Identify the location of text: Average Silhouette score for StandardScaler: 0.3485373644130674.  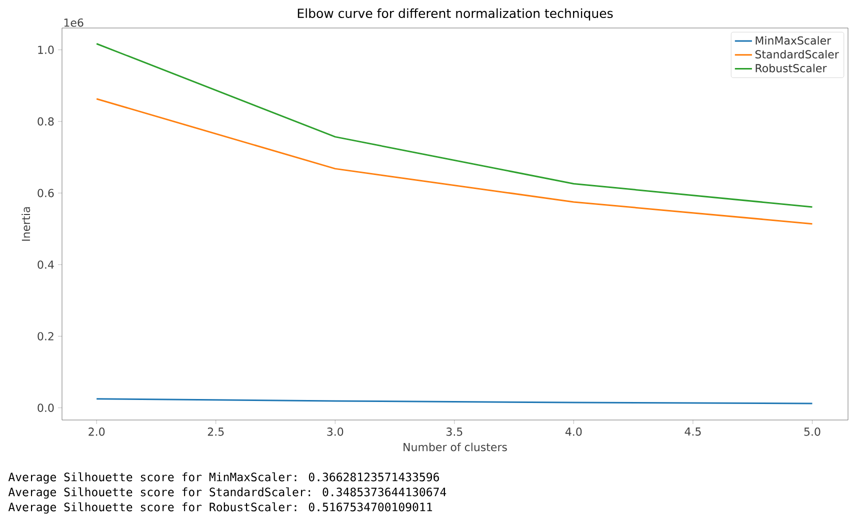
(227, 493).